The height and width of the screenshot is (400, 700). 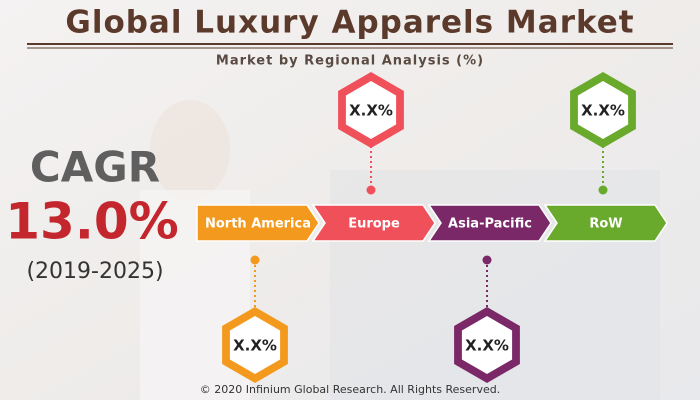 I want to click on cagr-label: CAGR, so click(x=95, y=167).